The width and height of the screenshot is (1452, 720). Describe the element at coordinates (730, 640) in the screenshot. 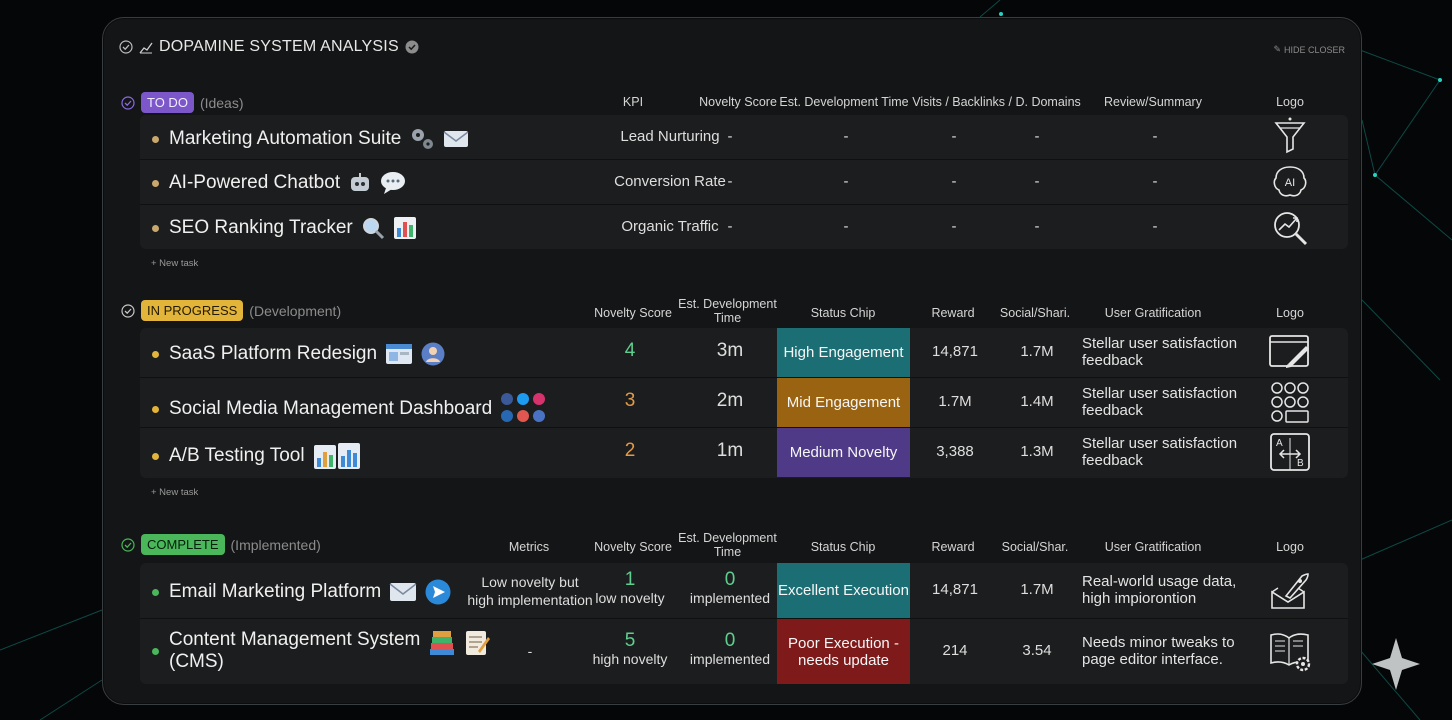

I see `dev-time-value: 0` at that location.